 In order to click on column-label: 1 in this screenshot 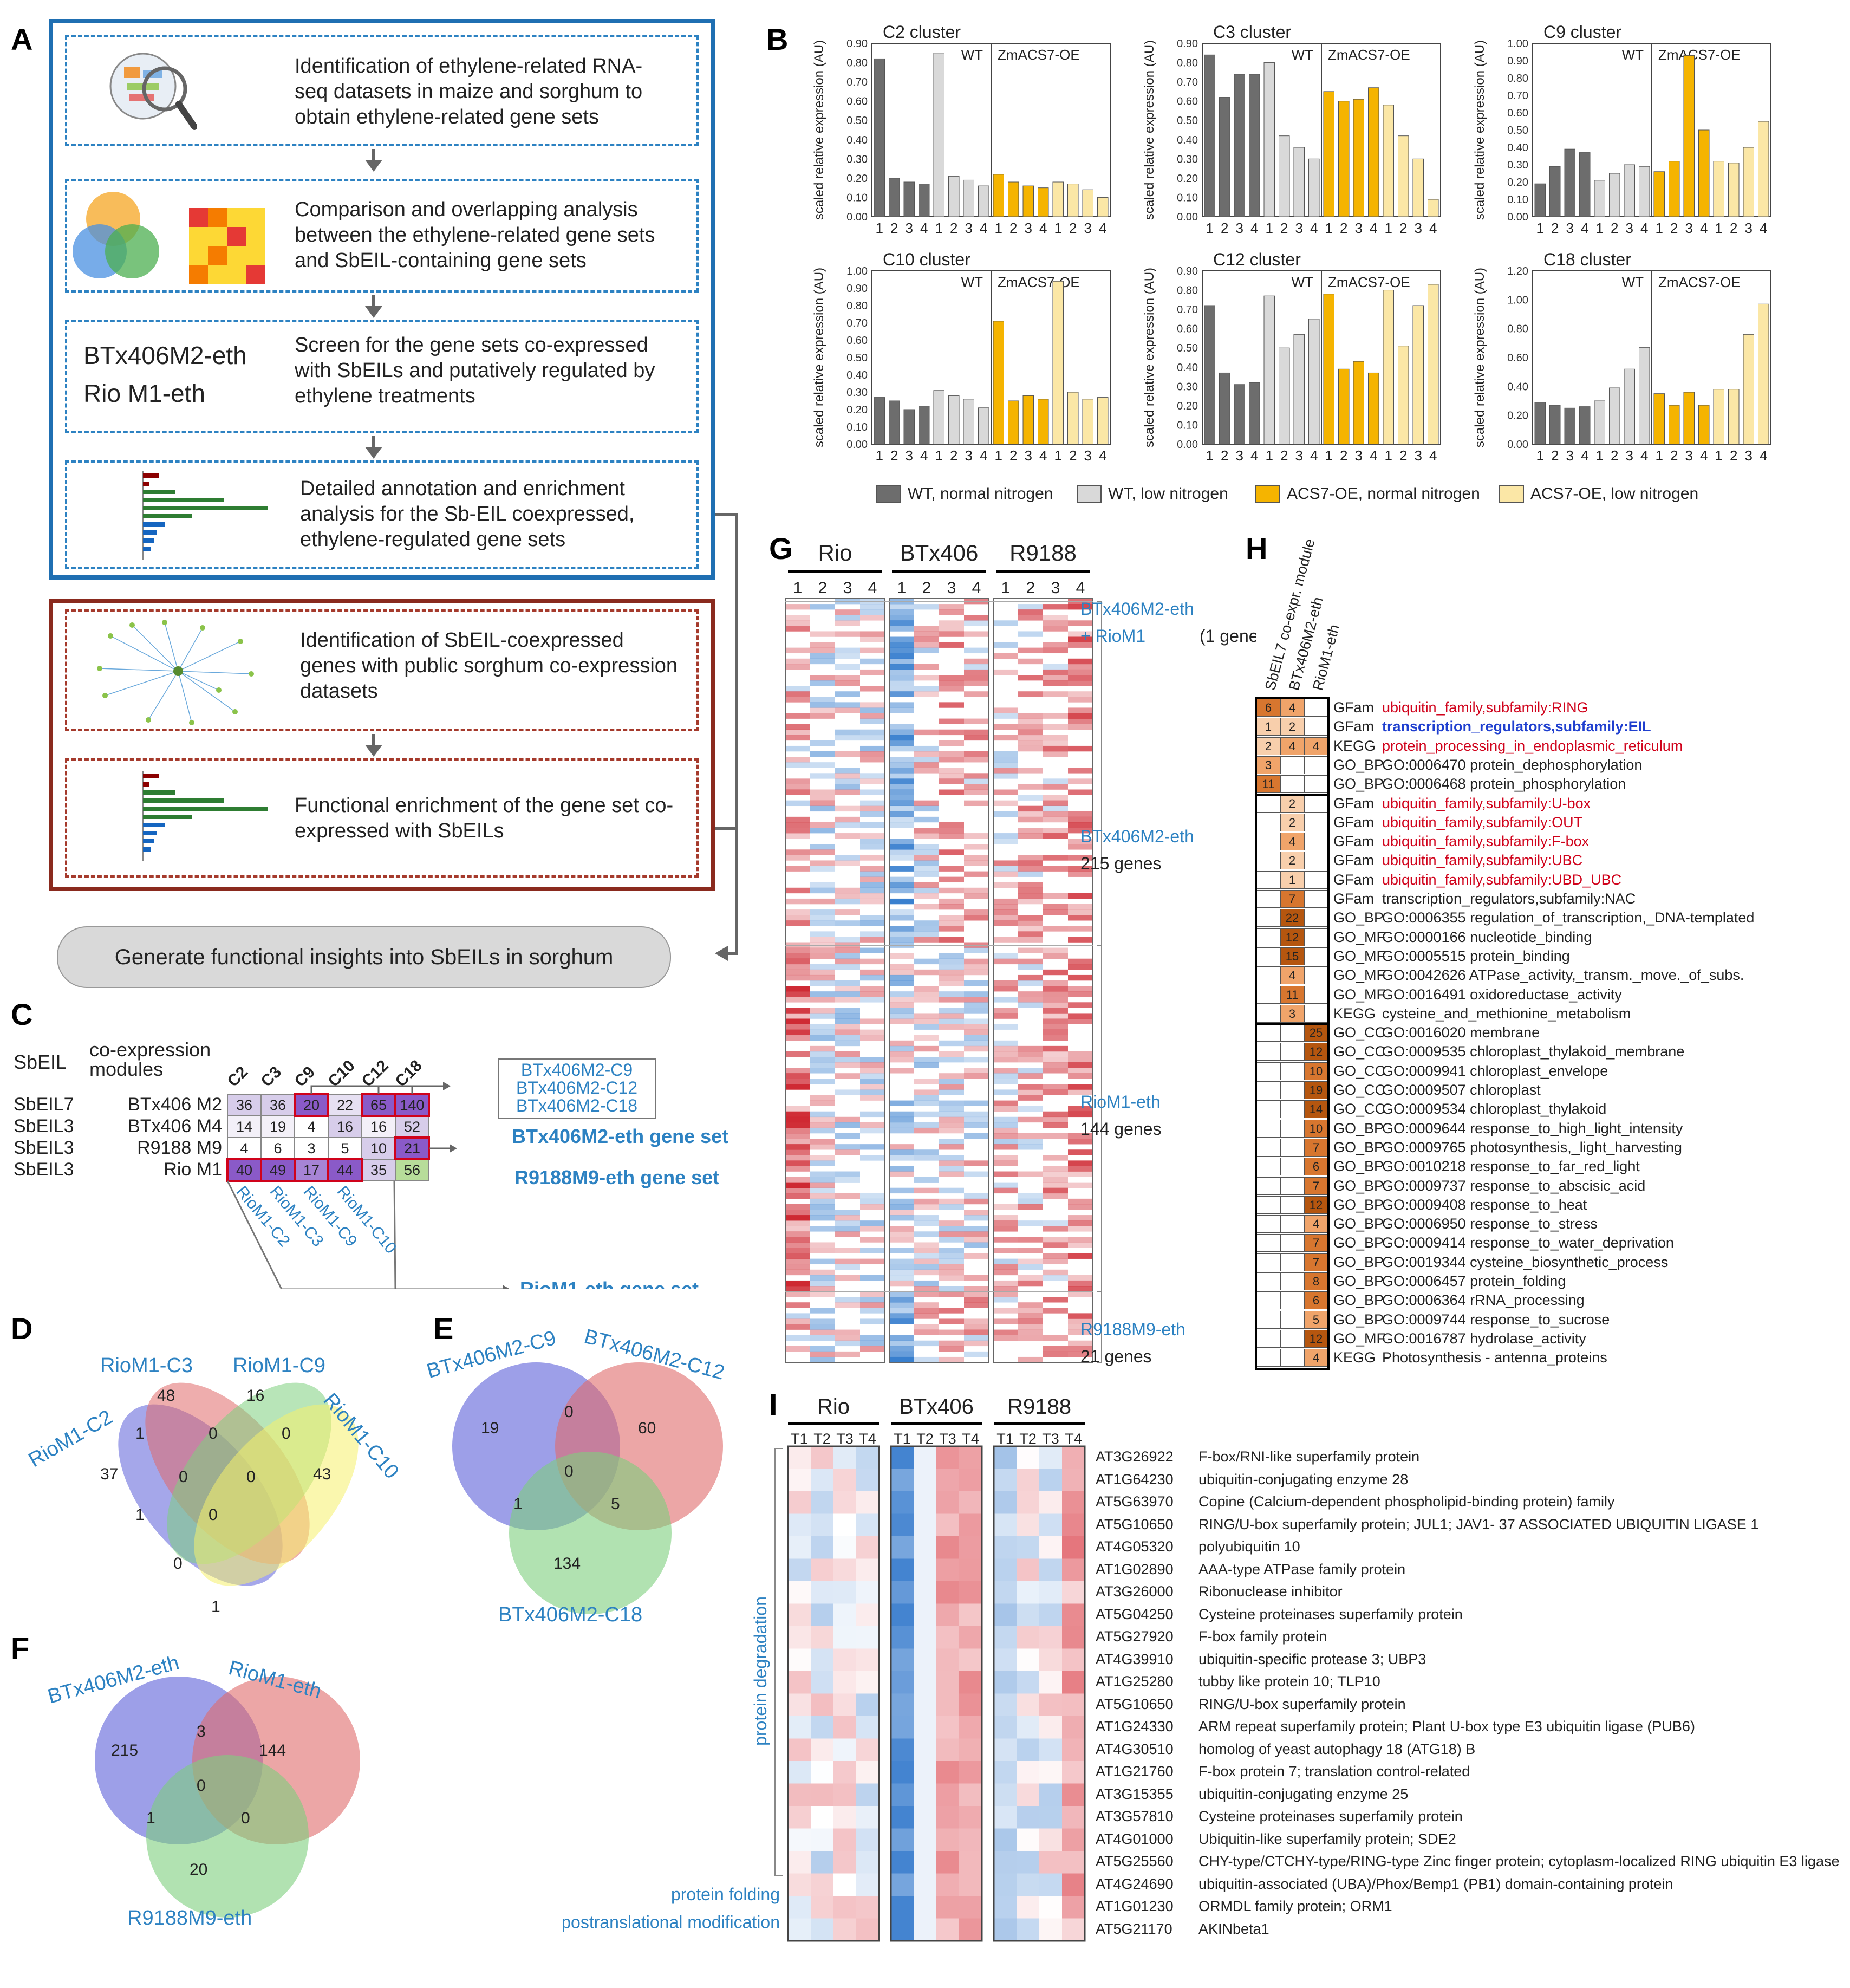, I will do `click(798, 588)`.